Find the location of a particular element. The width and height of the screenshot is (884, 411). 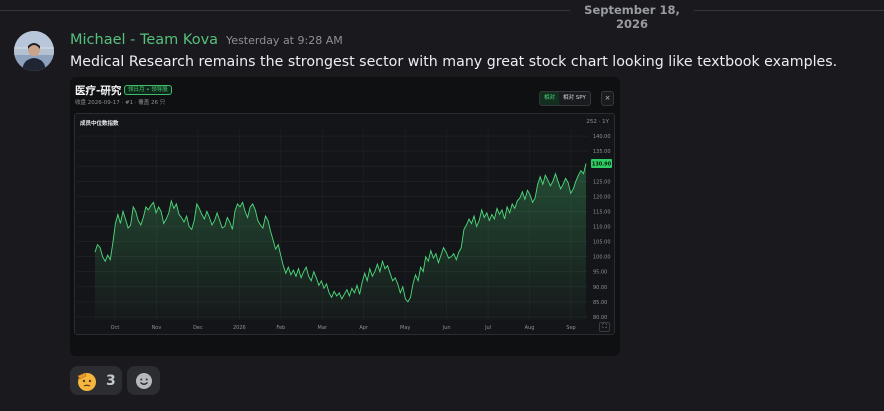

chart-range: 252 · 1Y is located at coordinates (597, 122).